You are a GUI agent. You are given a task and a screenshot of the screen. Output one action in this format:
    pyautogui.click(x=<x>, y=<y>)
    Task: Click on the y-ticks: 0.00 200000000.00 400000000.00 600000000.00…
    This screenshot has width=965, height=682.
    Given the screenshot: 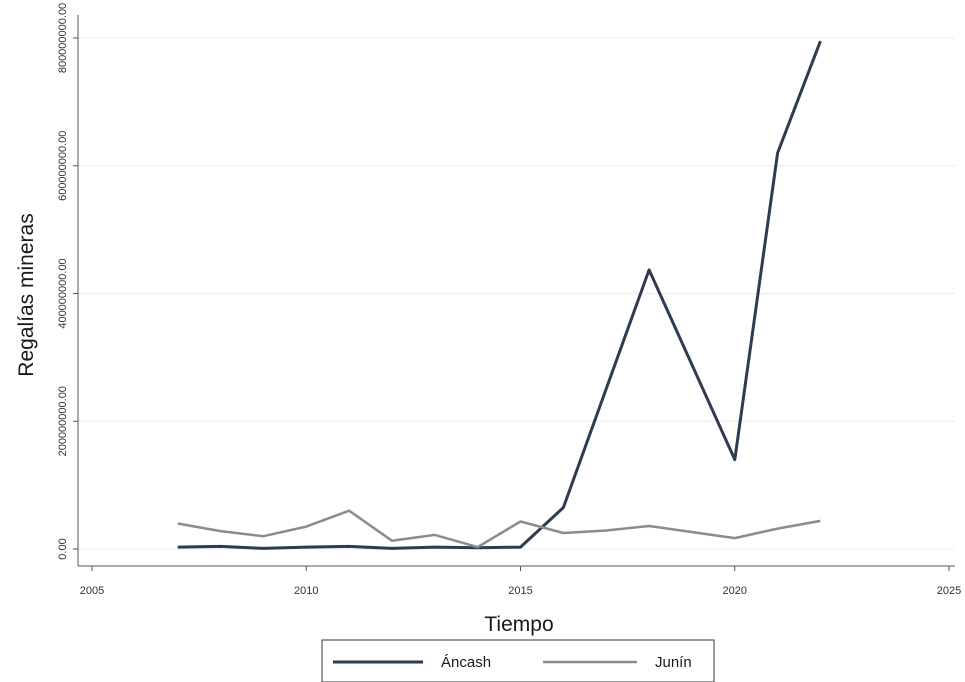 What is the action you would take?
    pyautogui.click(x=67, y=281)
    